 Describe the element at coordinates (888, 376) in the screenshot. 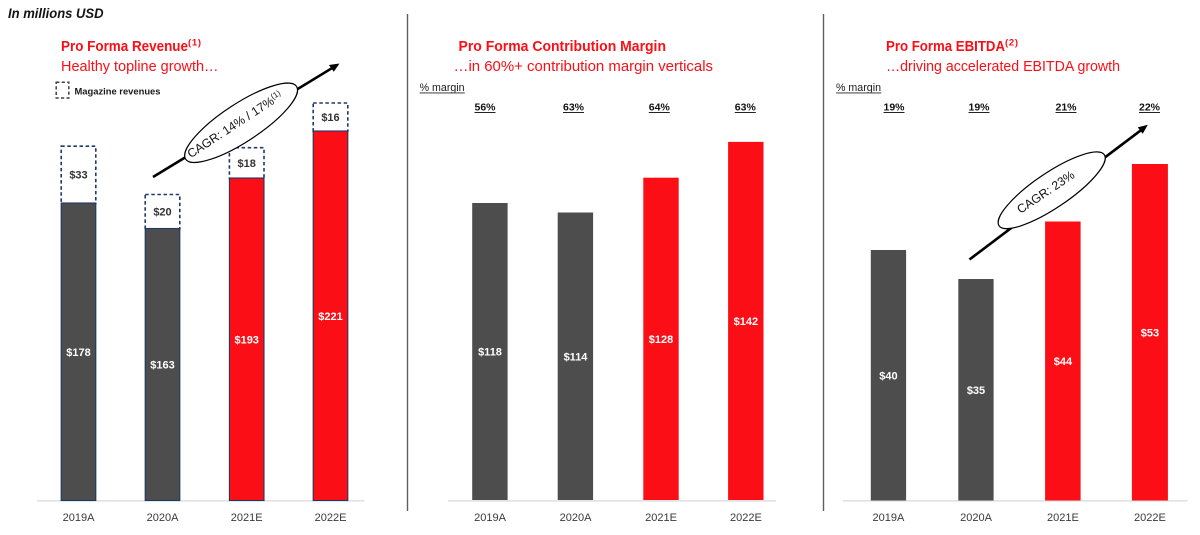

I see `svg-text: $40` at that location.